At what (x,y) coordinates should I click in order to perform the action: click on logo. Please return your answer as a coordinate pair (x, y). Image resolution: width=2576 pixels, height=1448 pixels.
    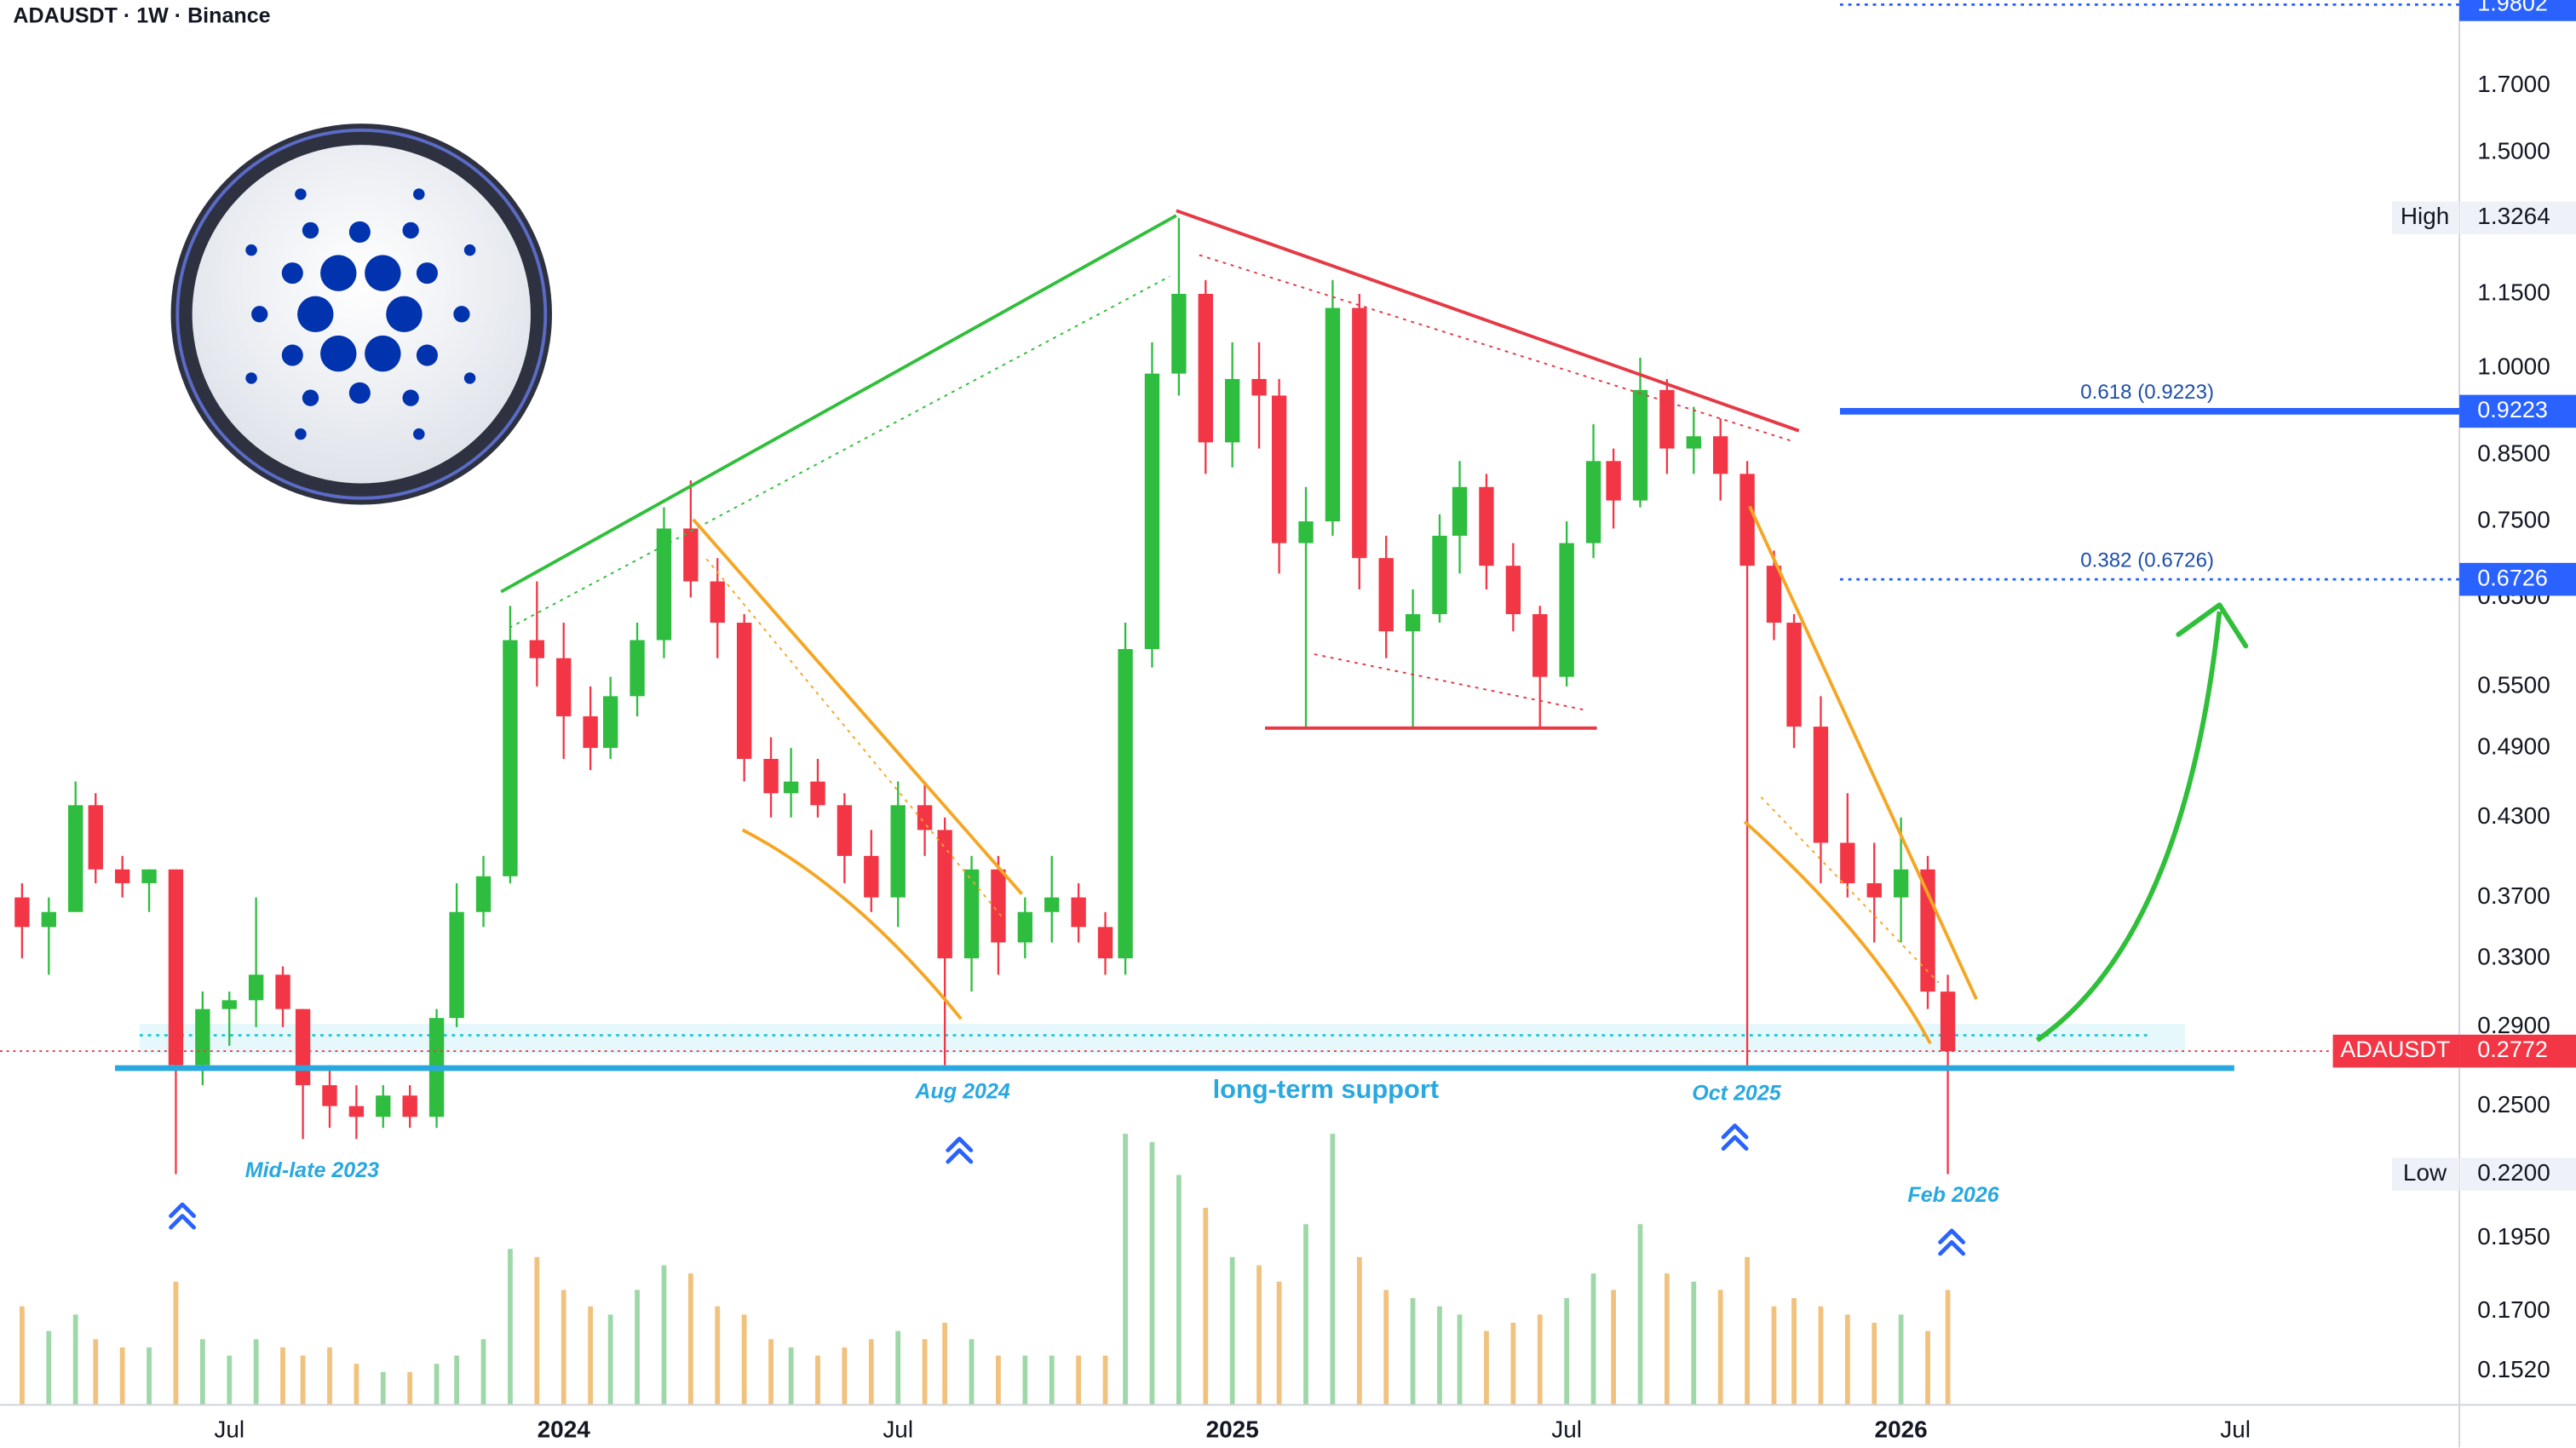
    Looking at the image, I should click on (362, 315).